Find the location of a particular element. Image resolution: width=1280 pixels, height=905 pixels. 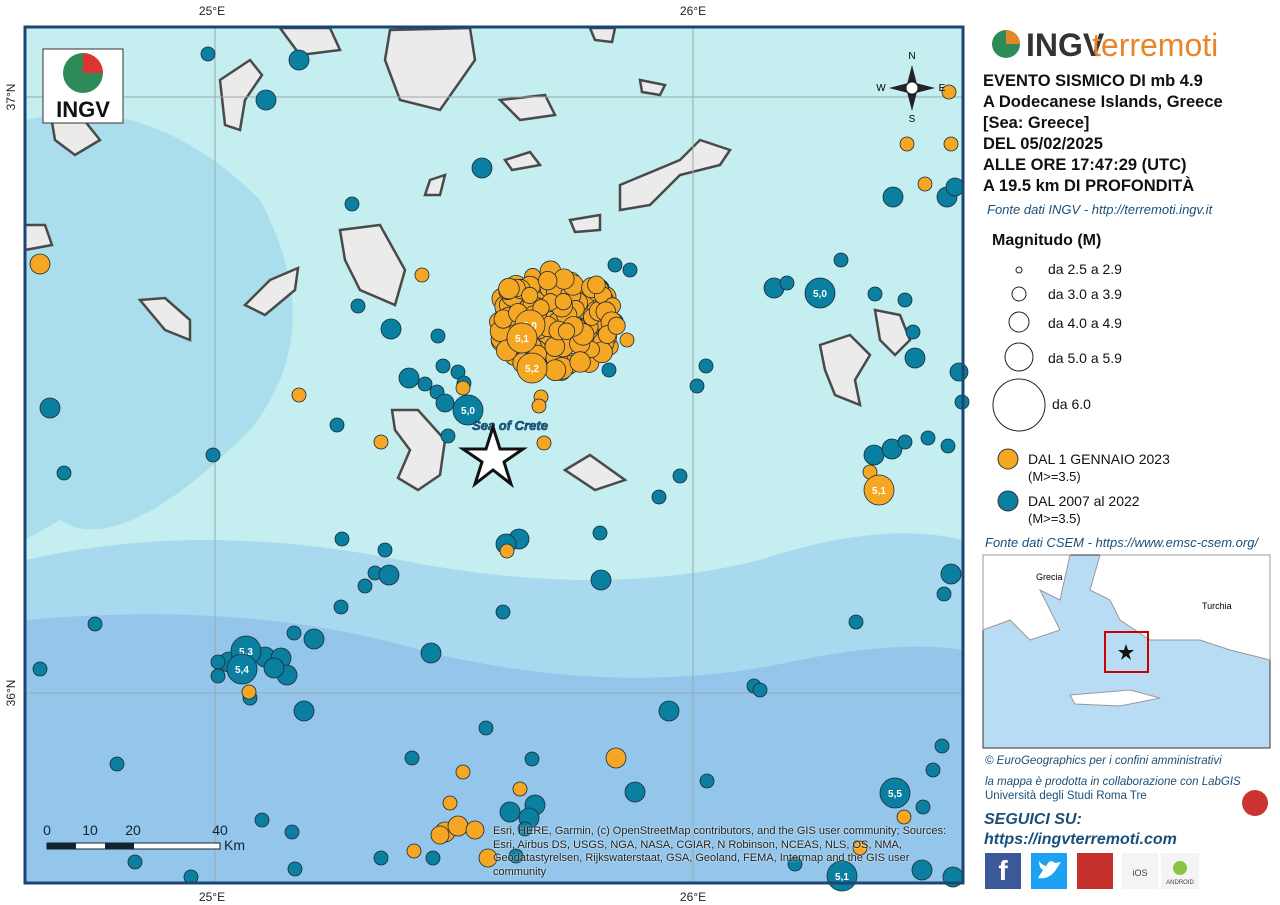

twitter-glyph is located at coordinates (1049, 870).